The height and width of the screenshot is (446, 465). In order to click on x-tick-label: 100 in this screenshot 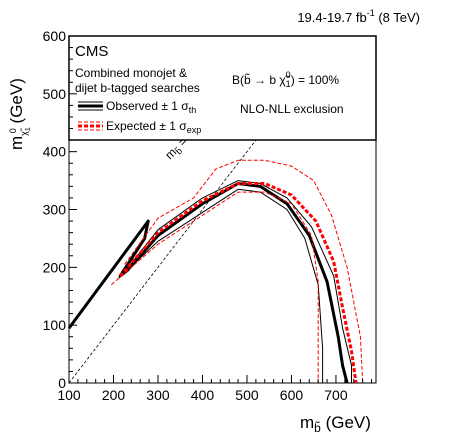, I will do `click(69, 395)`.